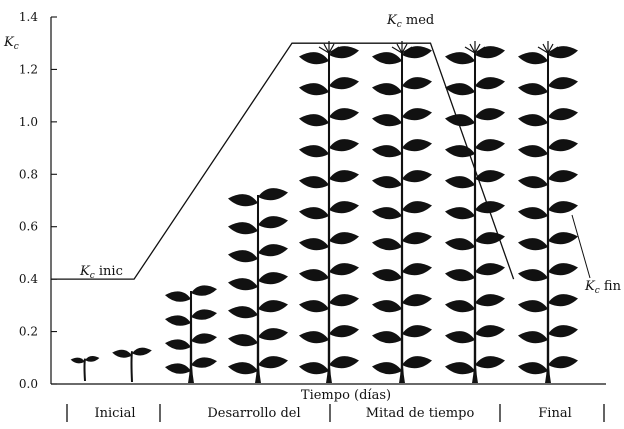 This screenshot has height=429, width=624. Describe the element at coordinates (28, 122) in the screenshot. I see `y-tick-label: 1.0` at that location.